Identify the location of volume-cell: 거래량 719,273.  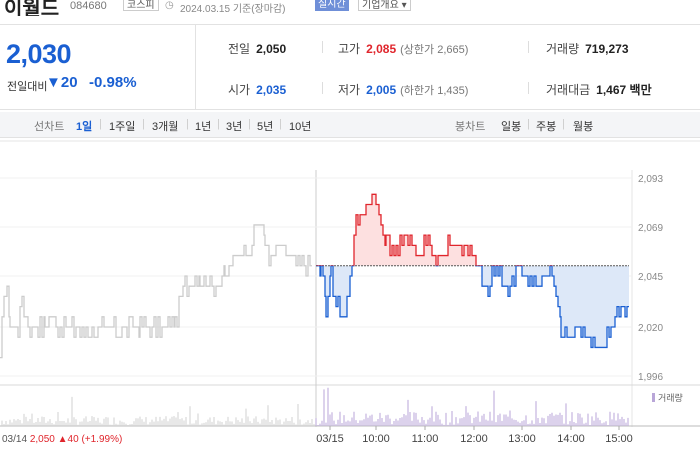
(587, 48).